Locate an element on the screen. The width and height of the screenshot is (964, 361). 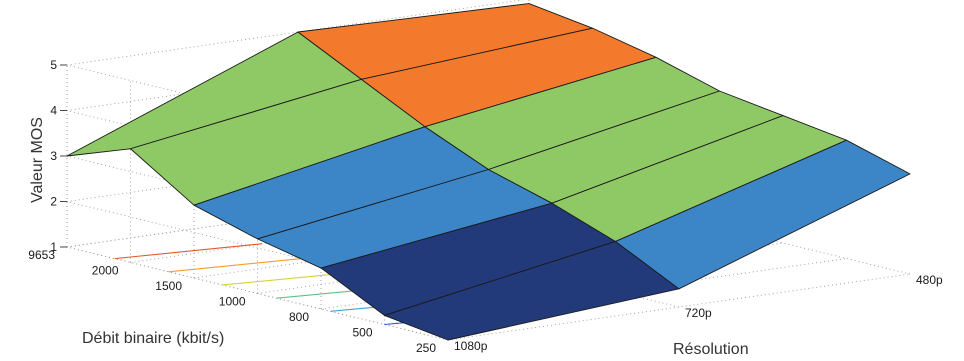
surface-patch is located at coordinates (763, 214).